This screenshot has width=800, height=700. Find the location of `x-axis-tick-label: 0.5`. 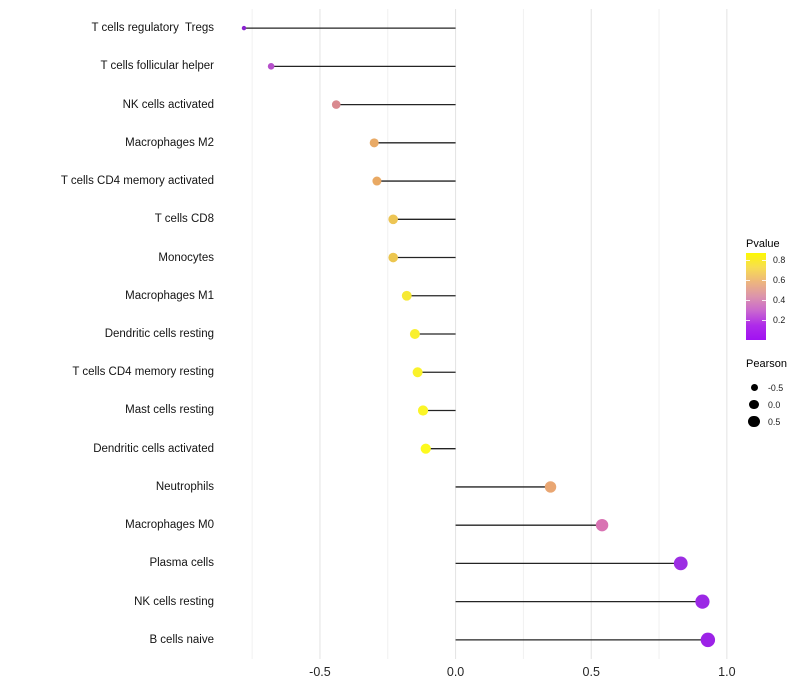

x-axis-tick-label: 0.5 is located at coordinates (591, 672).